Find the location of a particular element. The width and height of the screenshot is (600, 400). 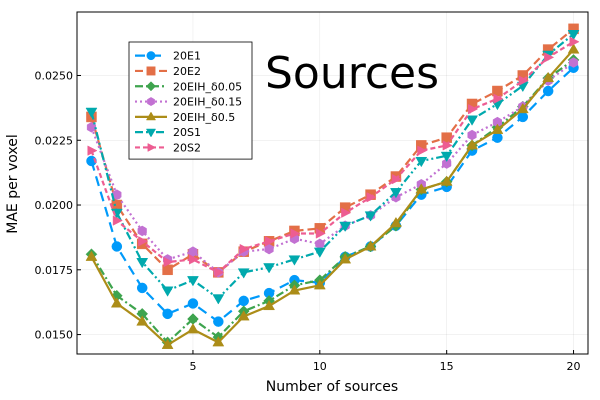

y-tick-label: 0.0150 is located at coordinates (54, 335).